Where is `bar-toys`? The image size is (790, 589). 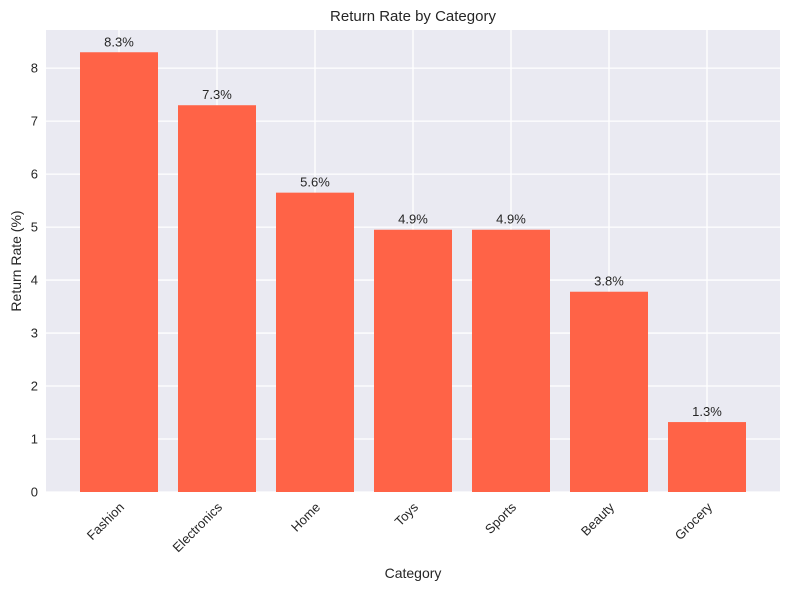 bar-toys is located at coordinates (413, 360).